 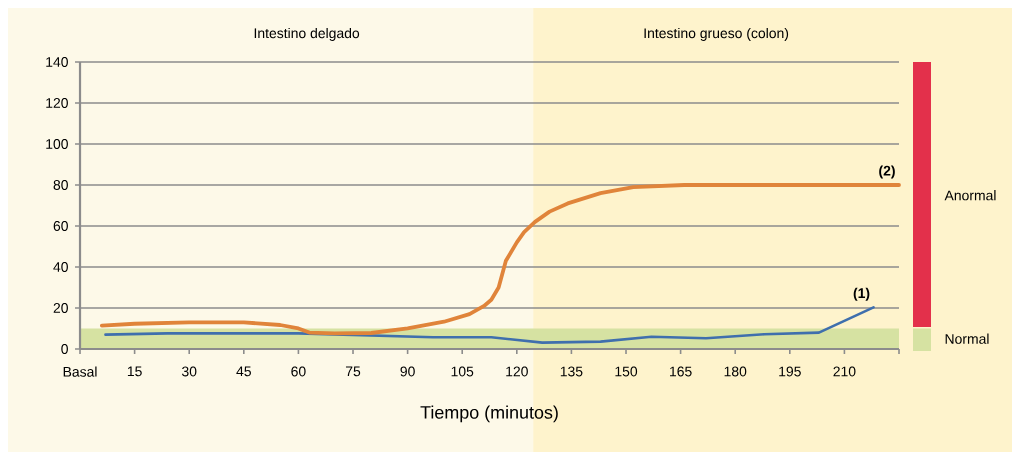 What do you see at coordinates (60, 308) in the screenshot?
I see `y-tick-label: 20` at bounding box center [60, 308].